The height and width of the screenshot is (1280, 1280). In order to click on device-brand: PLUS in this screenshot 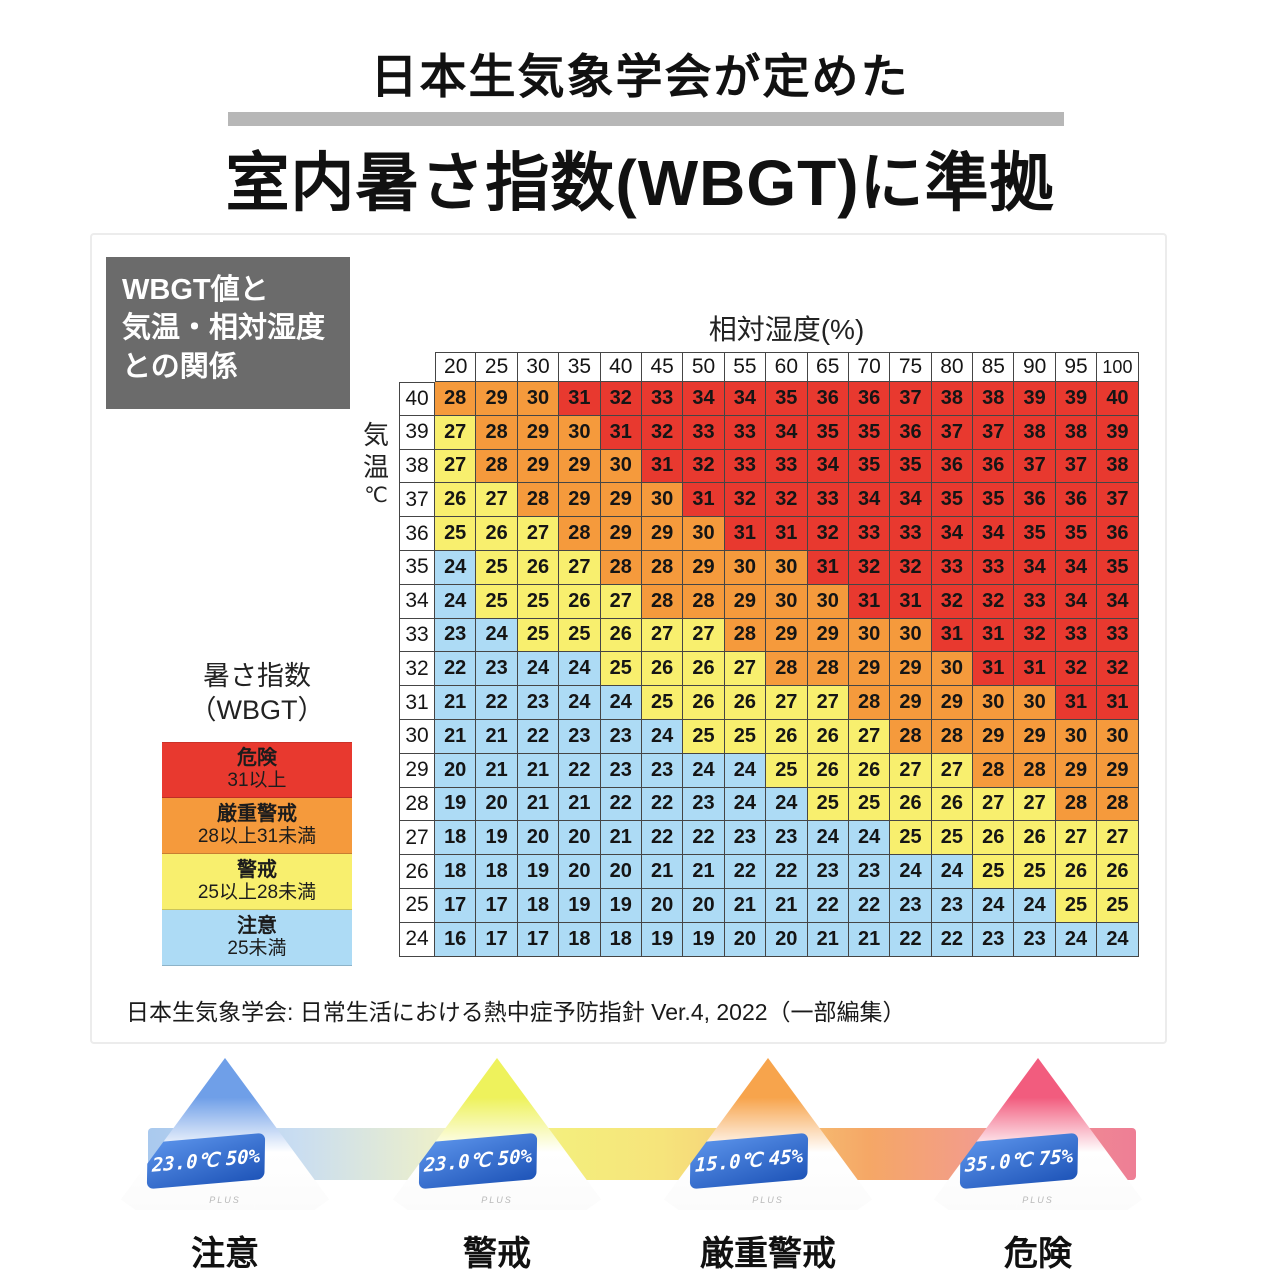, I will do `click(768, 1200)`.